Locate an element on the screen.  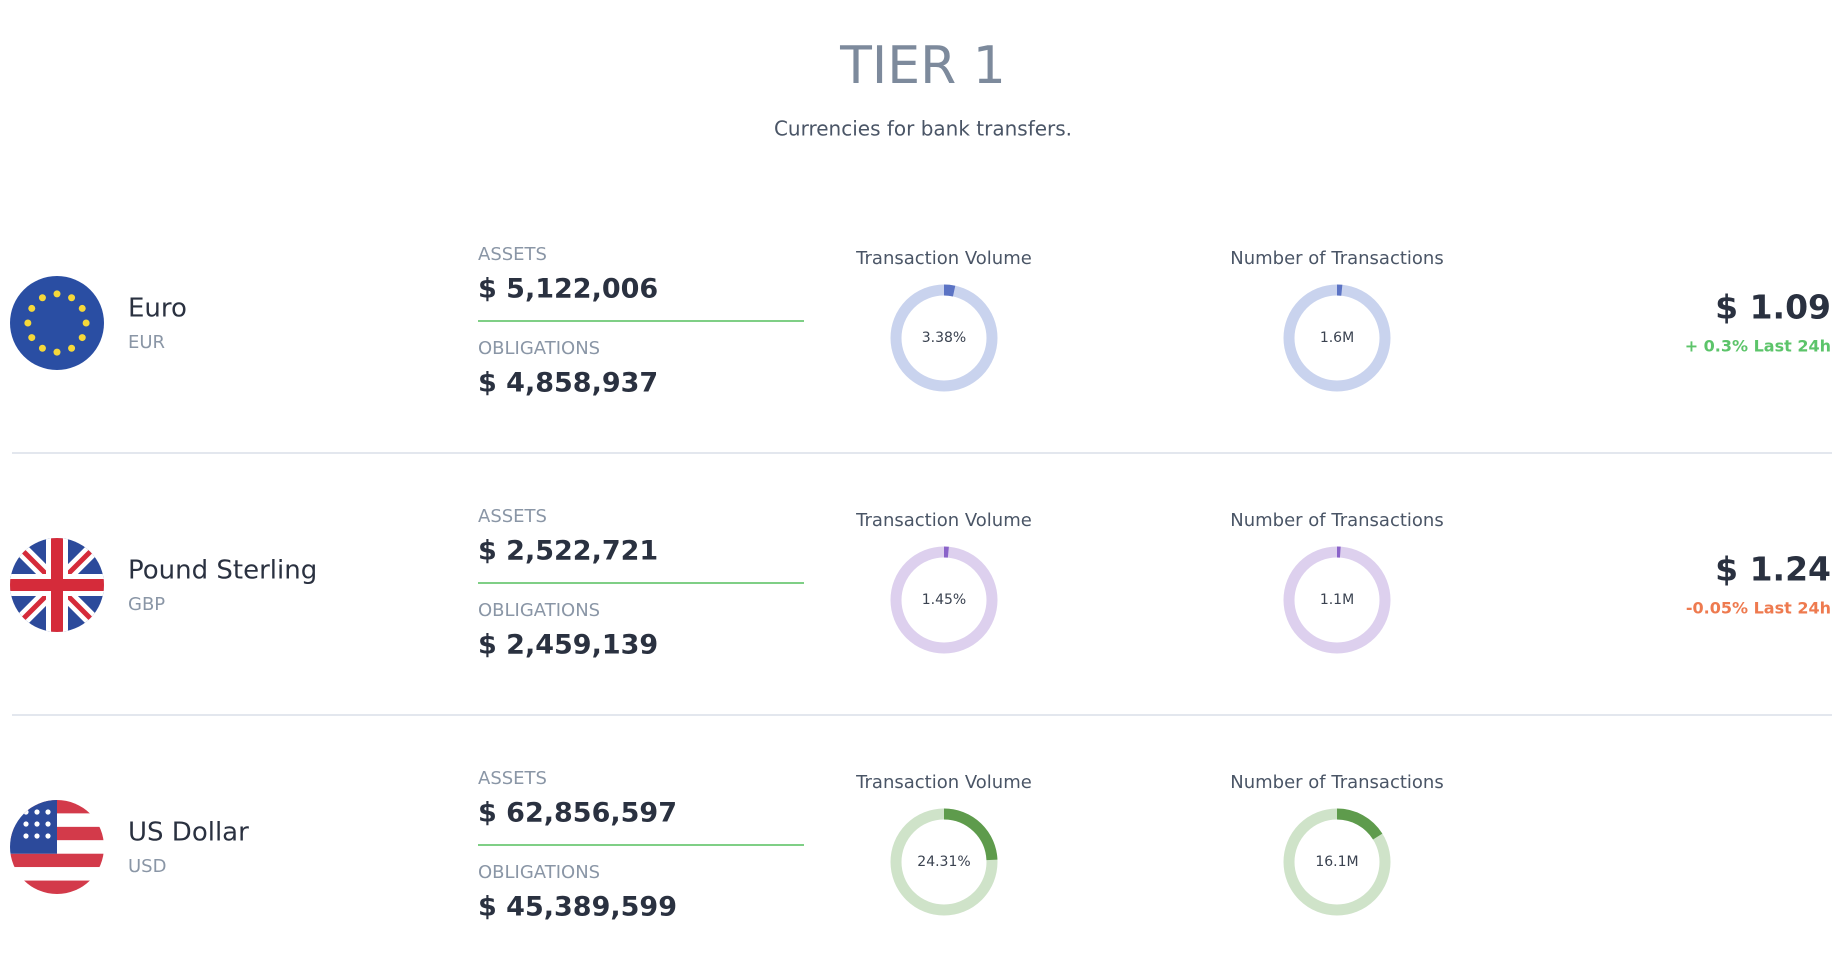
price-change: -0.05% Last 24h is located at coordinates (1758, 608).